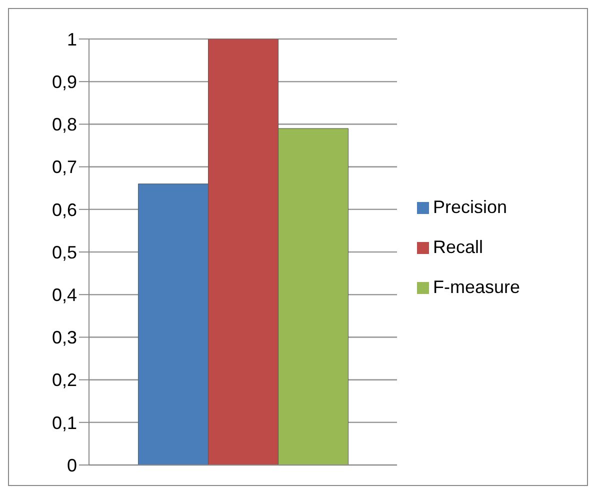 The height and width of the screenshot is (496, 598). I want to click on legend-label: Recall, so click(458, 247).